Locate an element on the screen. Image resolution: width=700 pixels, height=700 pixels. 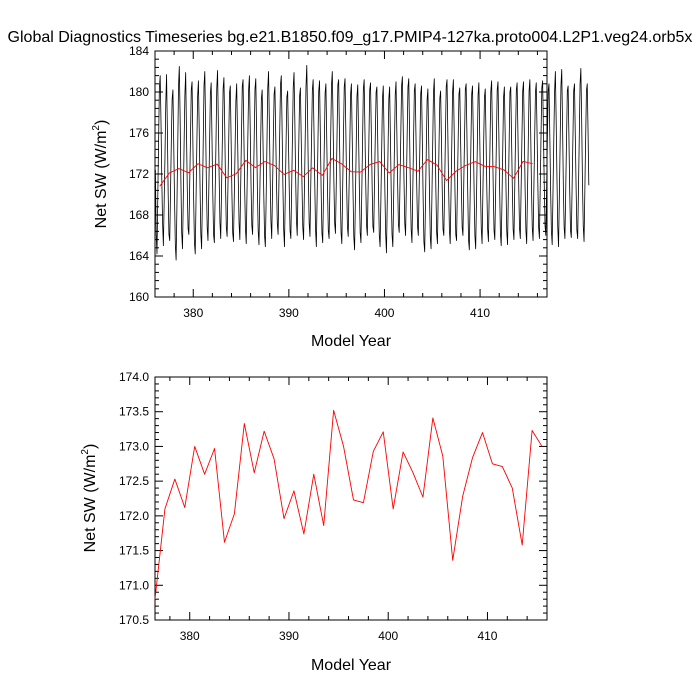
bottom-y-tick-label: 172.5 is located at coordinates (134, 481).